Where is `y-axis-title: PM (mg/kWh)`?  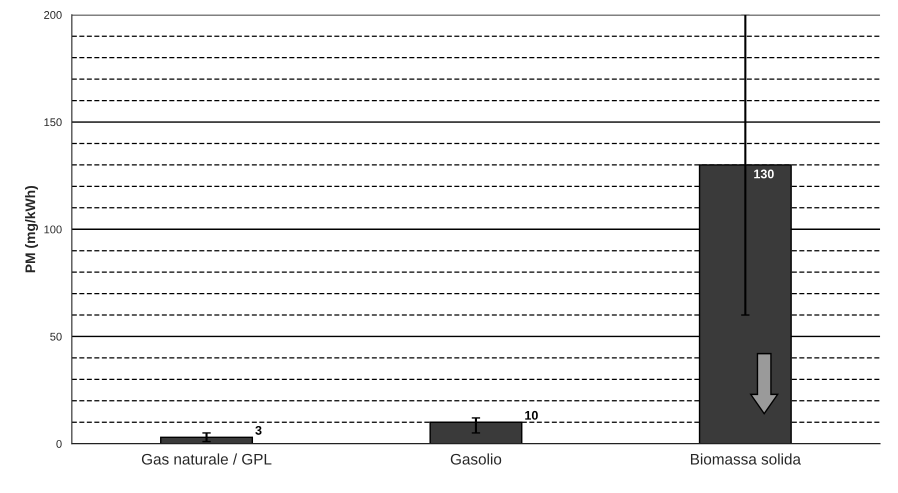 y-axis-title: PM (mg/kWh) is located at coordinates (31, 229).